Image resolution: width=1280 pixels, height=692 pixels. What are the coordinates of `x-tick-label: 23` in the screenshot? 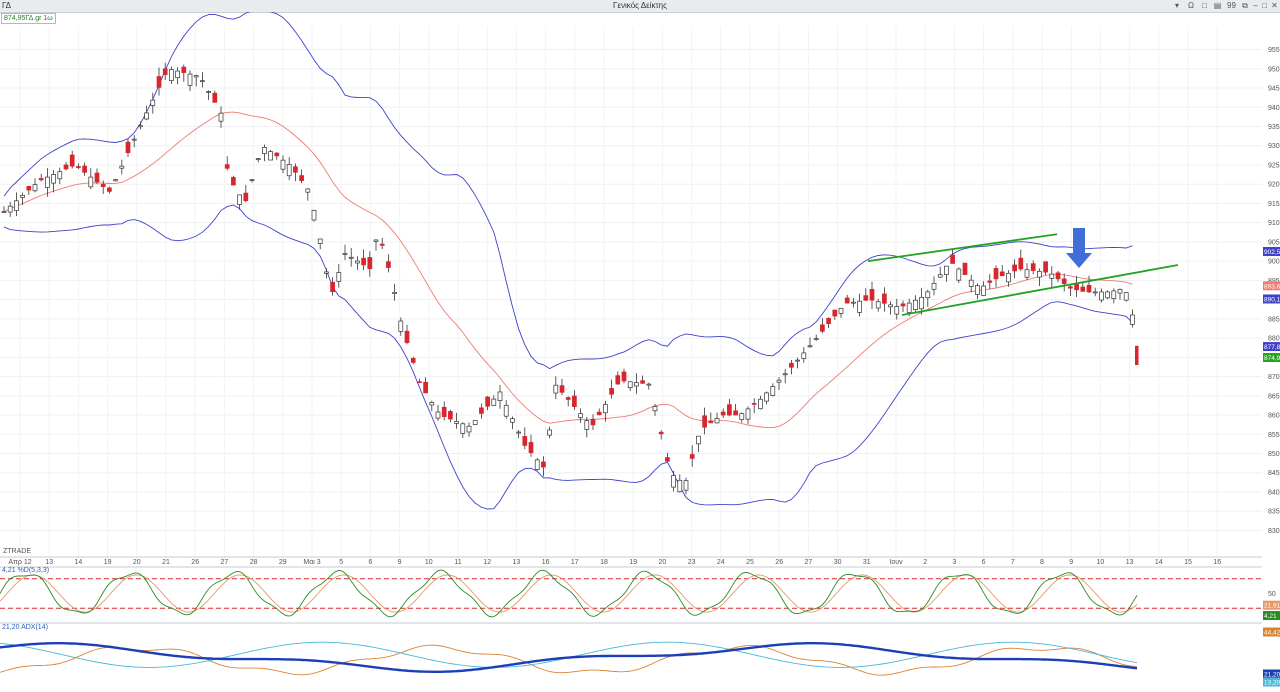 It's located at (692, 562).